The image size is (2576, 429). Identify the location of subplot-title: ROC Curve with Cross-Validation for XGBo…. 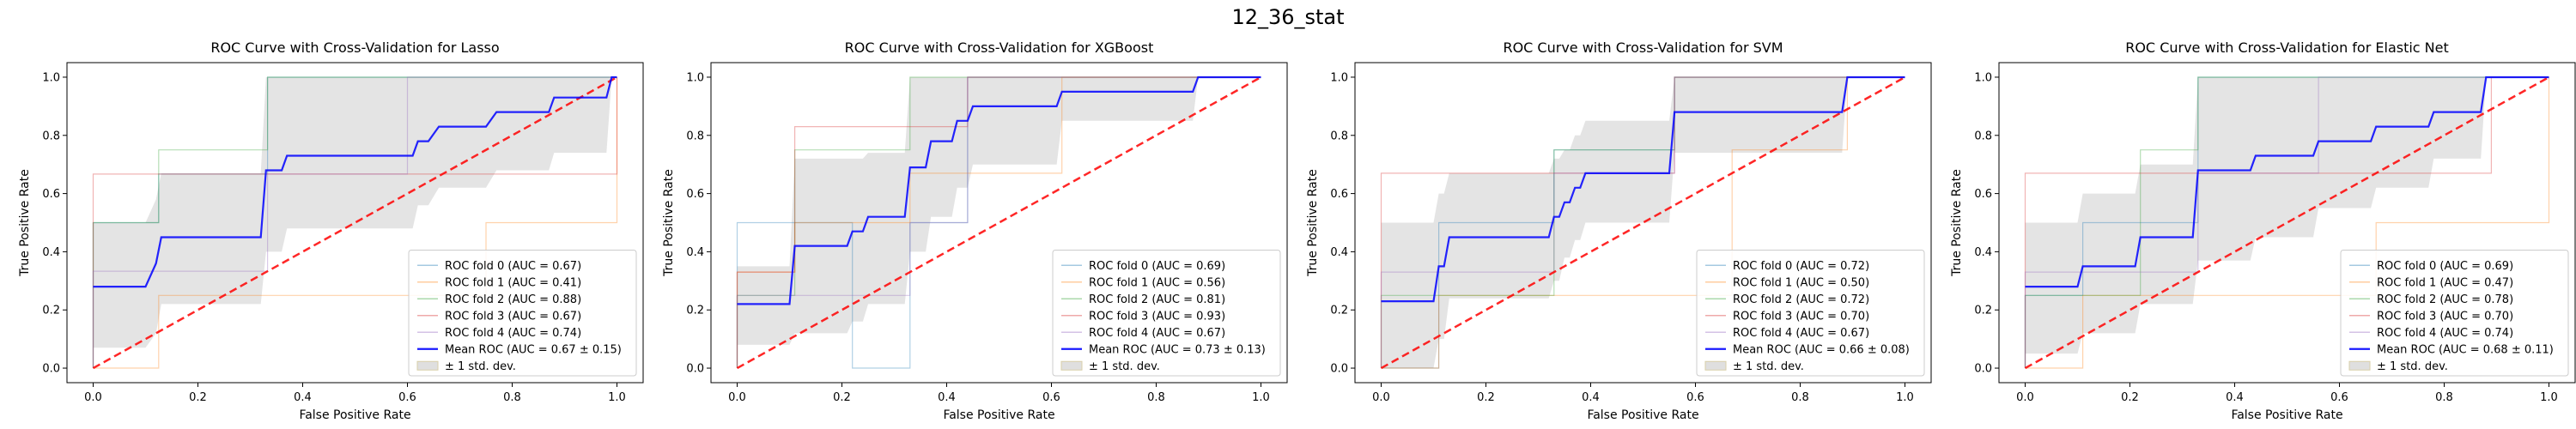
(999, 47).